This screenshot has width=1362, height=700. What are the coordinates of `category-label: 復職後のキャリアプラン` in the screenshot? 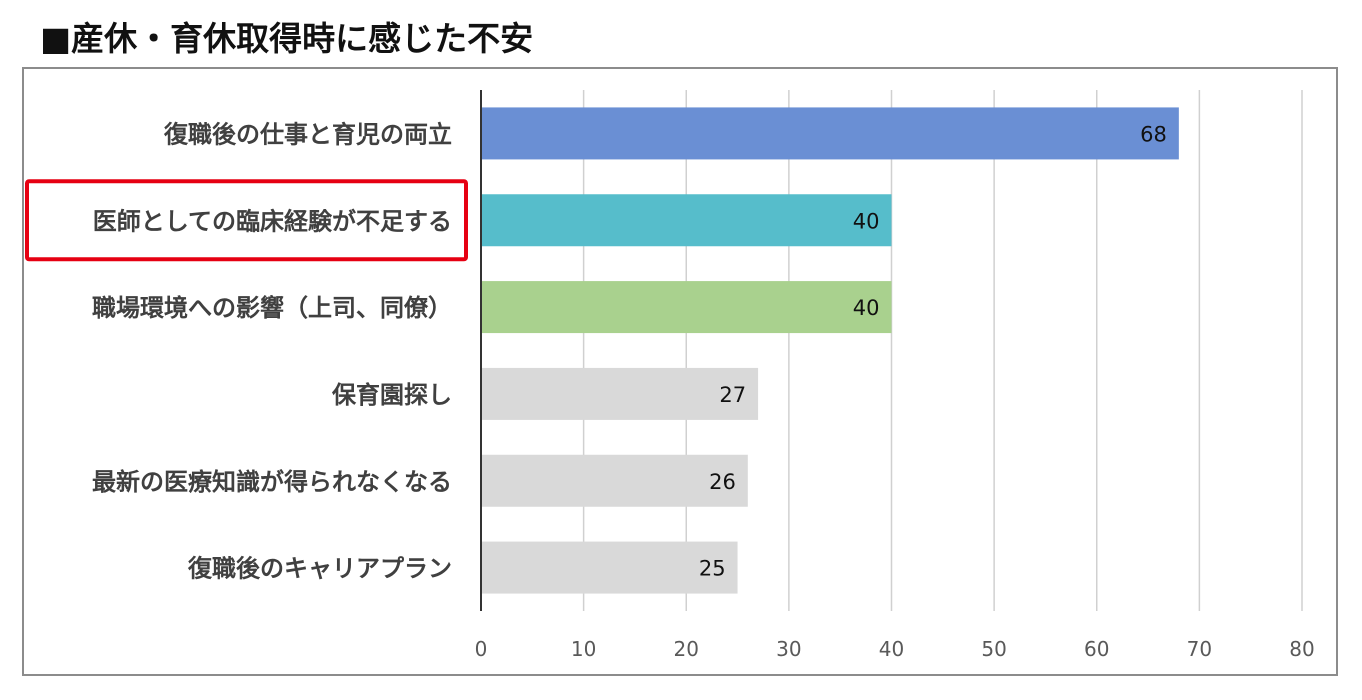 It's located at (319, 569).